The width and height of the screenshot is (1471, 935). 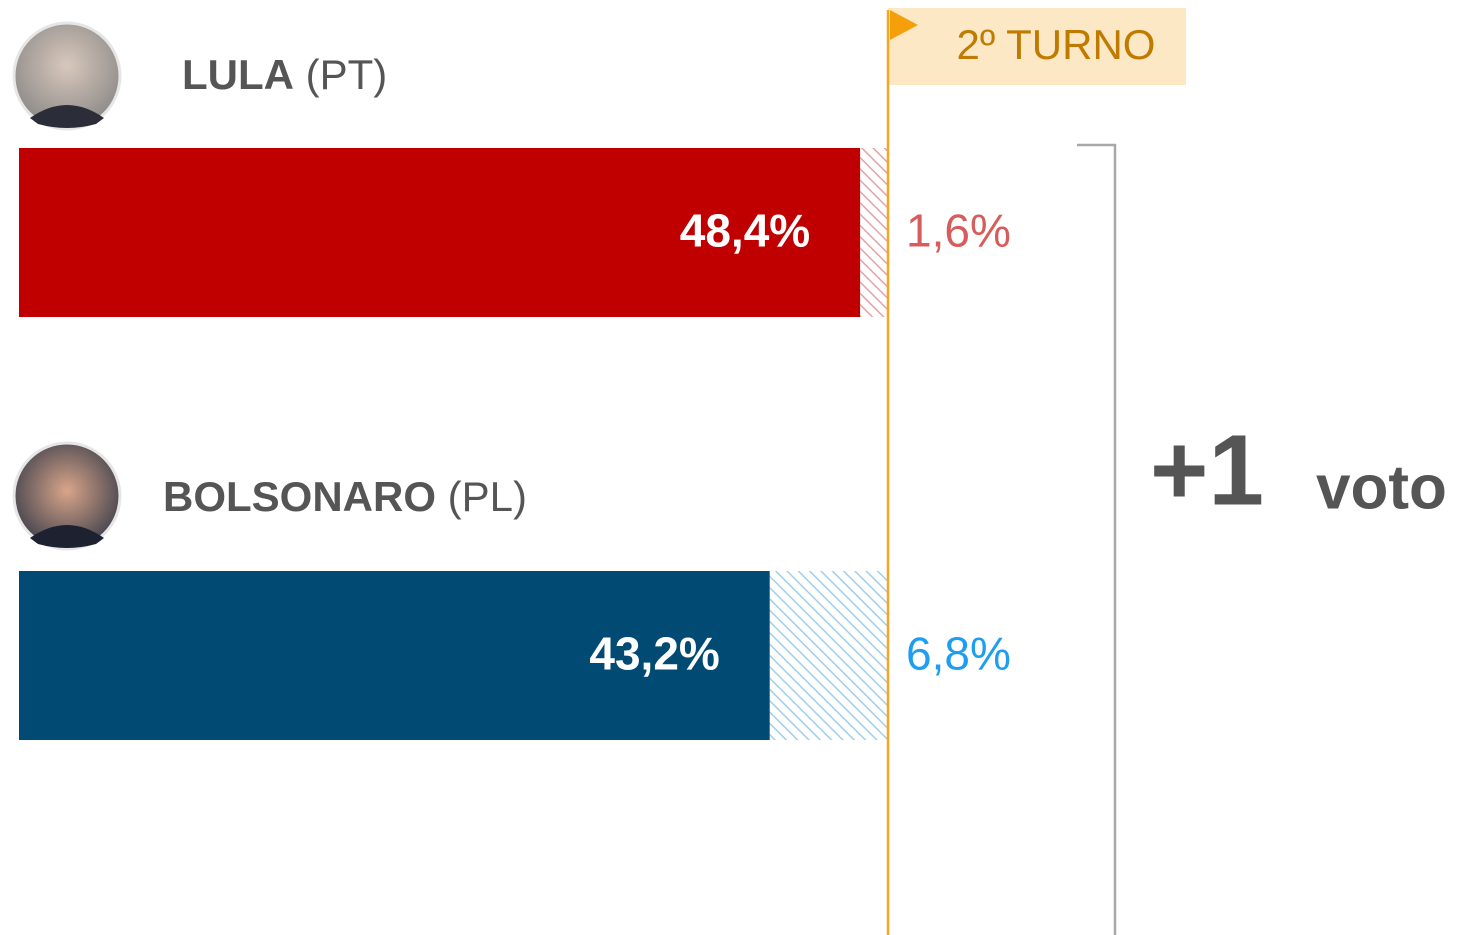 I want to click on party: (PL), so click(x=487, y=496).